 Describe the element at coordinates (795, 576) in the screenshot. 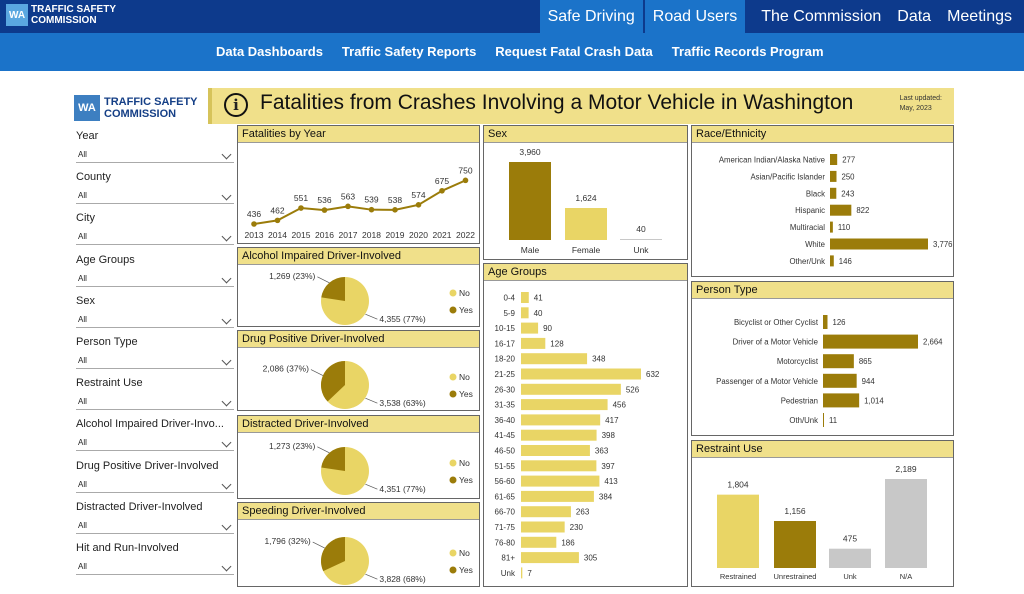

I see `category-label: Unrestrained` at that location.